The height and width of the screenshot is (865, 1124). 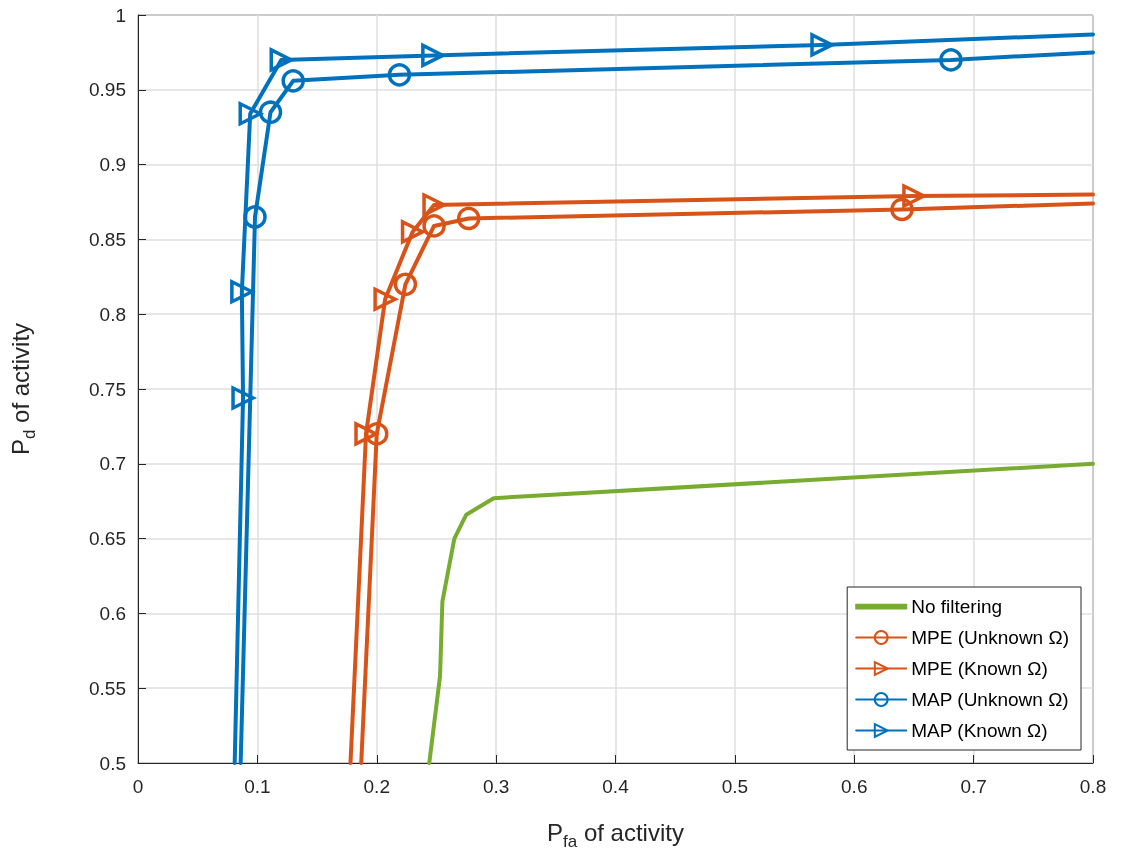 What do you see at coordinates (735, 786) in the screenshot?
I see `x-tick-label: 0.5` at bounding box center [735, 786].